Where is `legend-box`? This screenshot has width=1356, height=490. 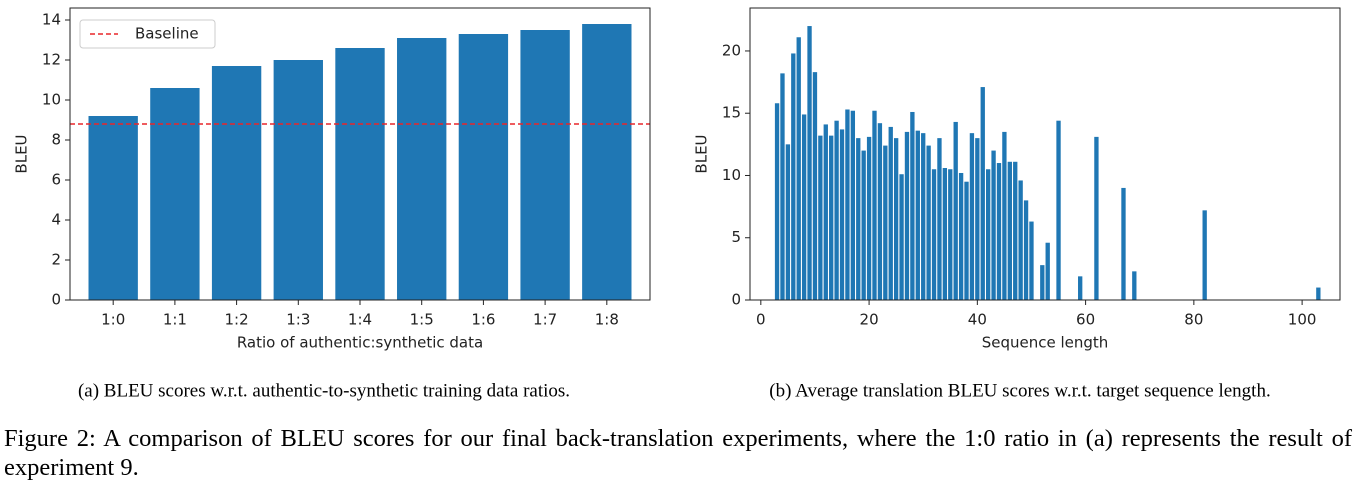 legend-box is located at coordinates (147, 34).